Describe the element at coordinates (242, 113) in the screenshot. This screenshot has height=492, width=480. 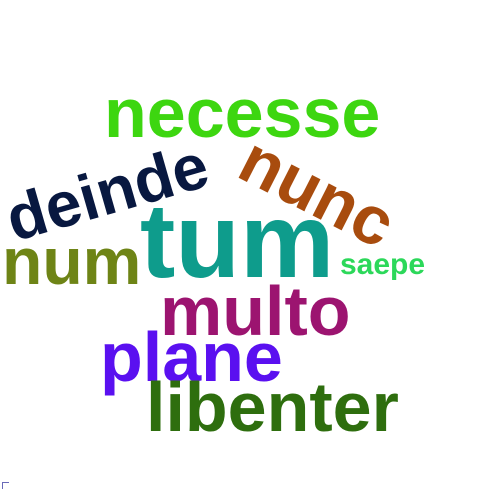
I see `word-necesse: necesse` at that location.